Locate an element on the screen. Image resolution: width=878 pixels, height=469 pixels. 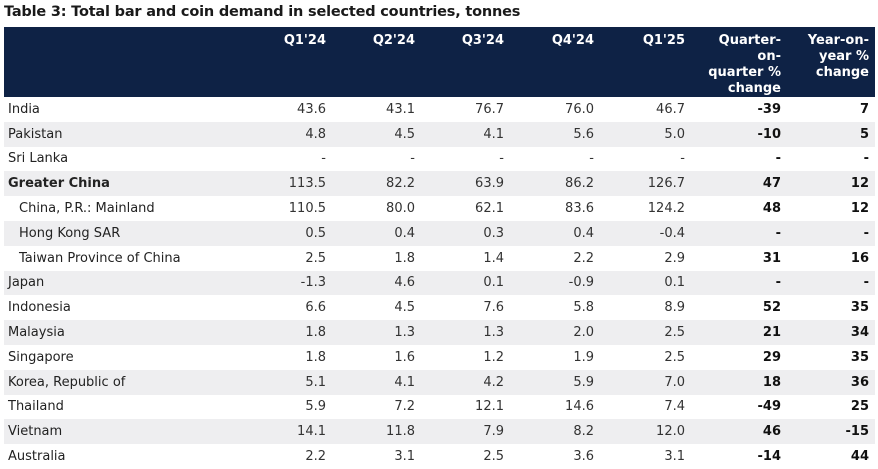
value-cell: 12.0 is located at coordinates (670, 432).